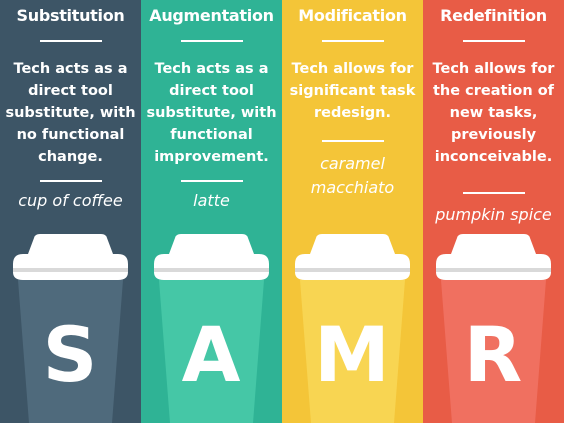 The image size is (564, 423). Describe the element at coordinates (70, 200) in the screenshot. I see `drink-label: cup of coffee` at that location.